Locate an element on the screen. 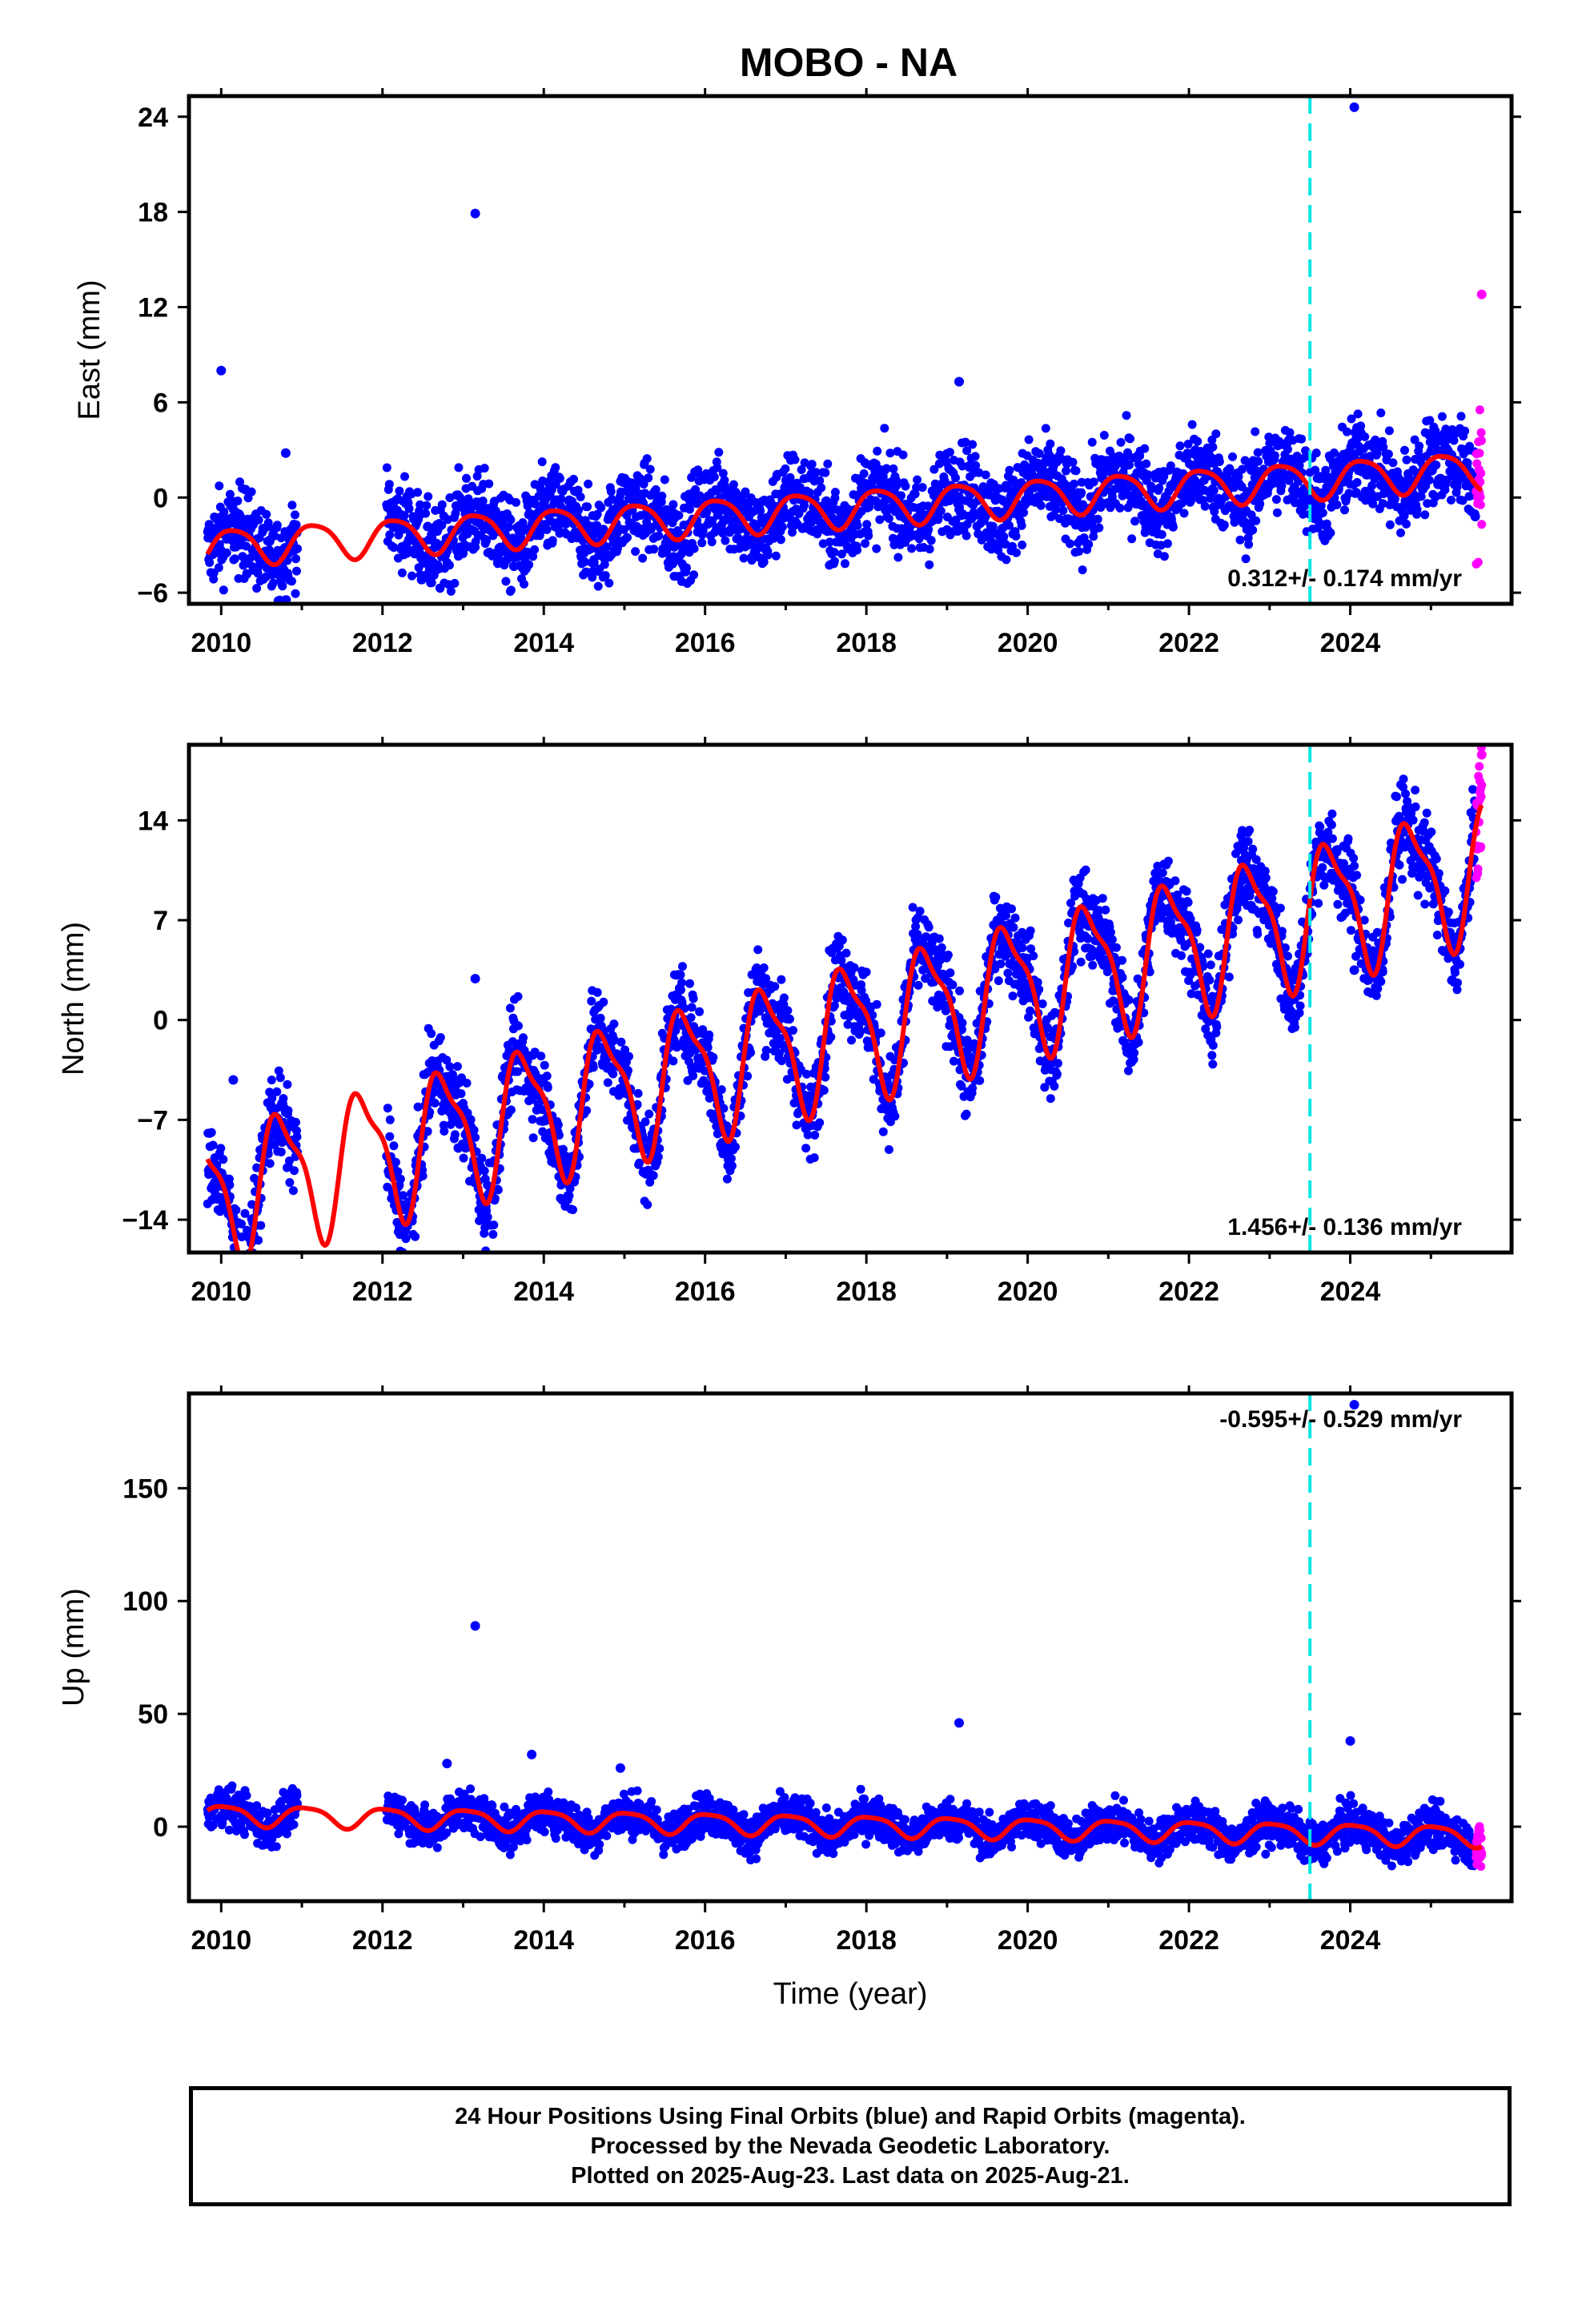  outlier-point is located at coordinates (222, 370).